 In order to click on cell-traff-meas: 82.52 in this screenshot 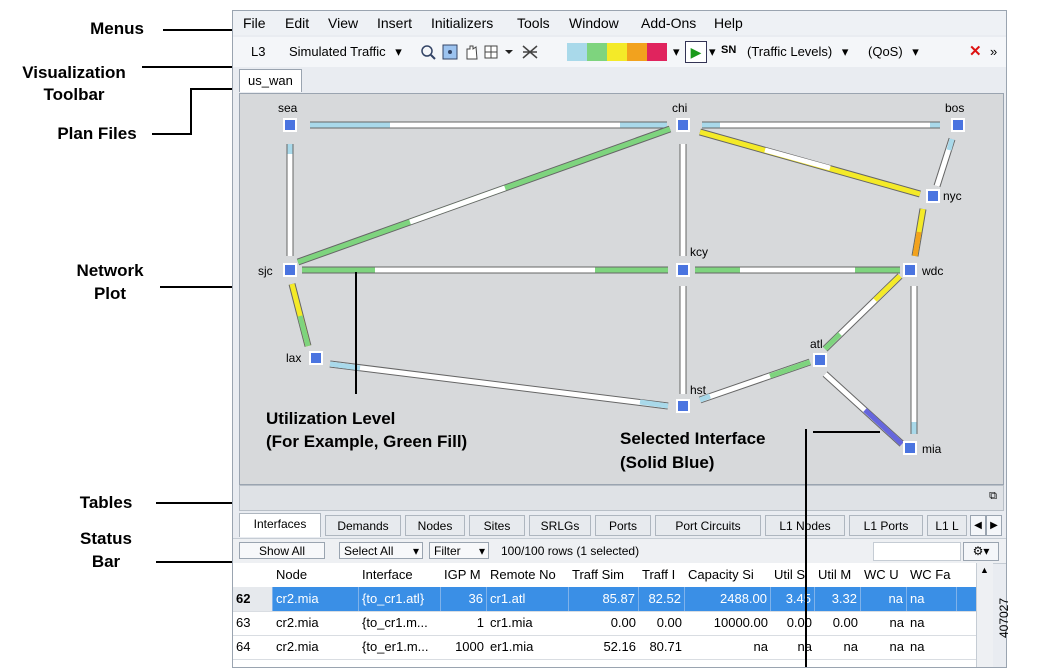, I will do `click(662, 599)`.